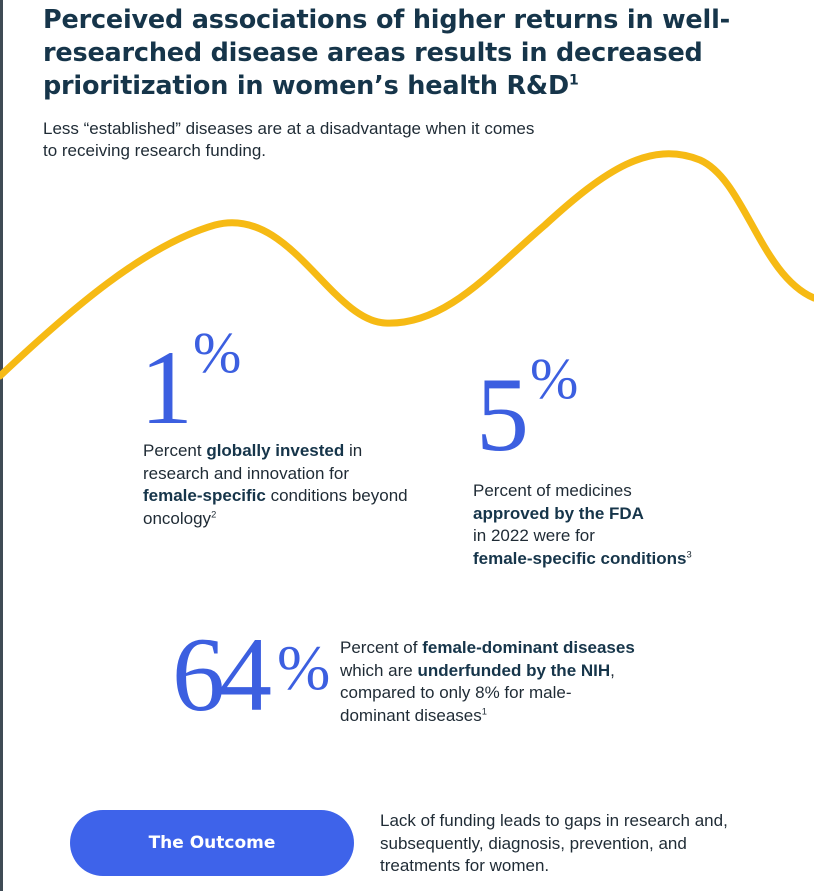 The image size is (814, 891). What do you see at coordinates (534, 535) in the screenshot?
I see `stat-2-desc-text: in 2022 were for` at bounding box center [534, 535].